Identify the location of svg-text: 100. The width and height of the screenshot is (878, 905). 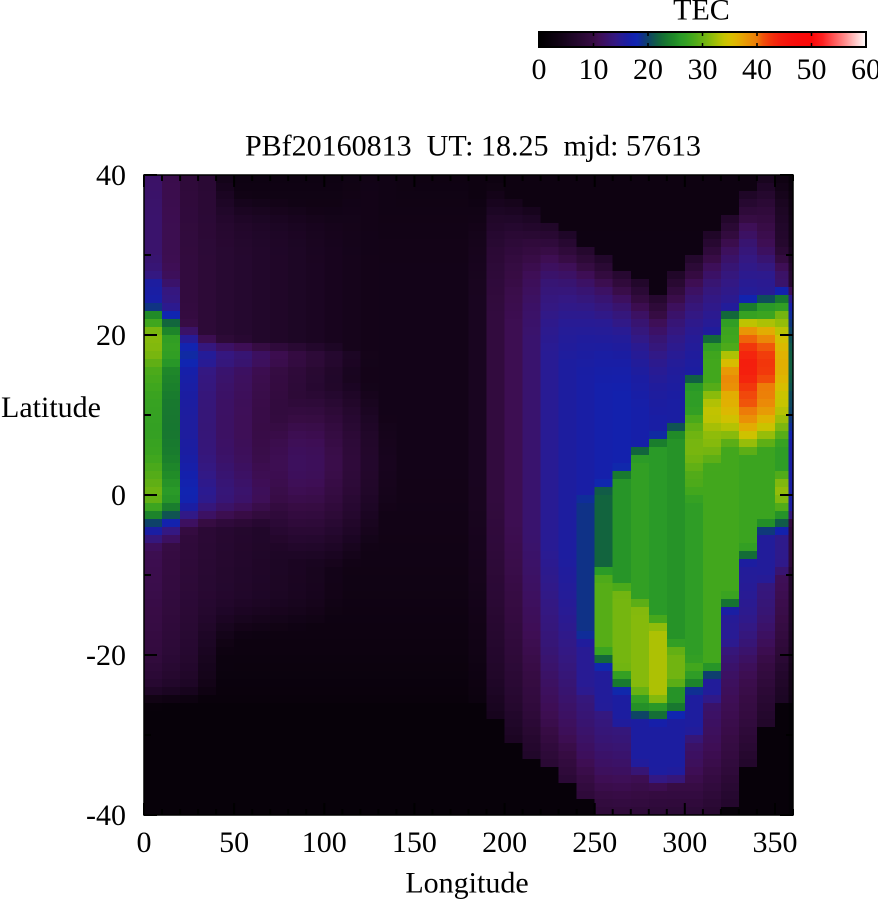
(324, 842).